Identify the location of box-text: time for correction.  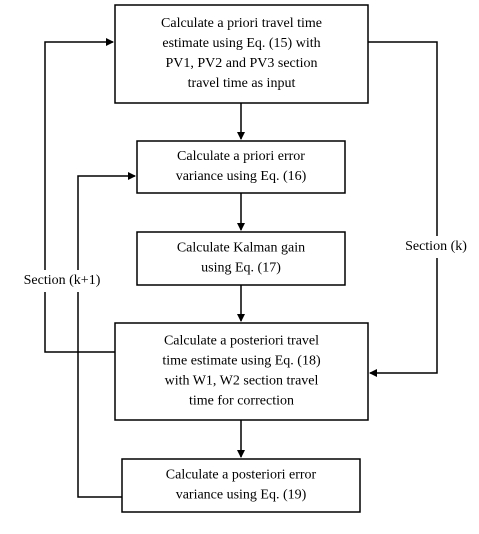
(241, 401).